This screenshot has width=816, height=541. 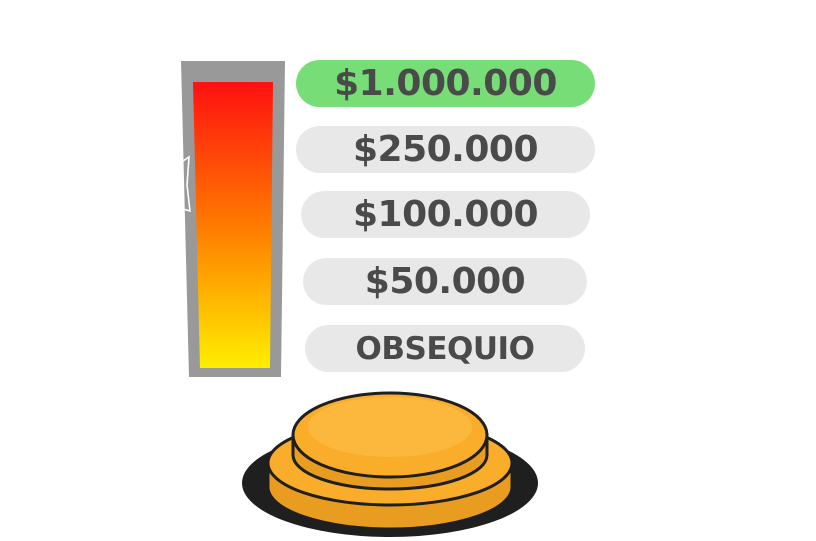 I want to click on prize-level-5: OBSEQUIO, so click(x=445, y=348).